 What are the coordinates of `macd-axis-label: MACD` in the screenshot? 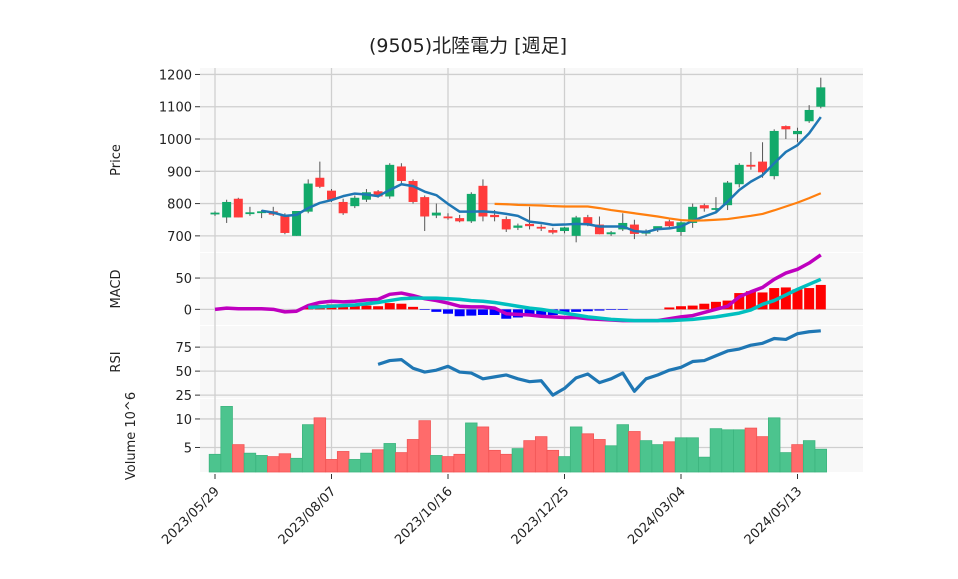 It's located at (116, 289).